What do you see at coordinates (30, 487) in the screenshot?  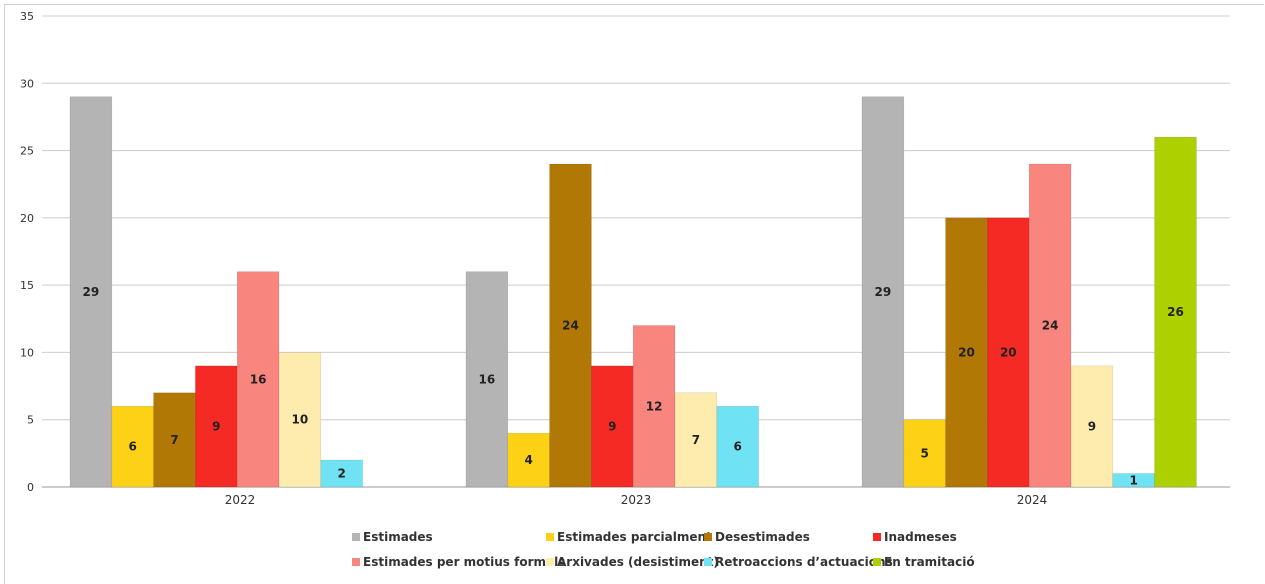 I see `y-tick-label: 0` at bounding box center [30, 487].